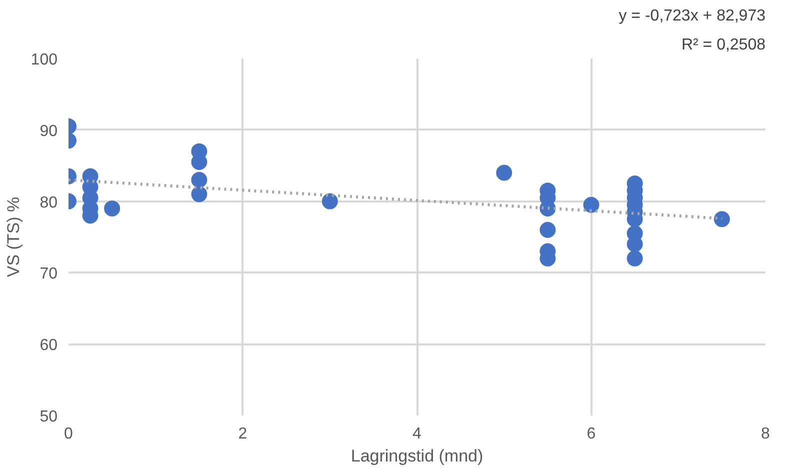 This screenshot has height=473, width=796. I want to click on y-tick-label: 50, so click(49, 417).